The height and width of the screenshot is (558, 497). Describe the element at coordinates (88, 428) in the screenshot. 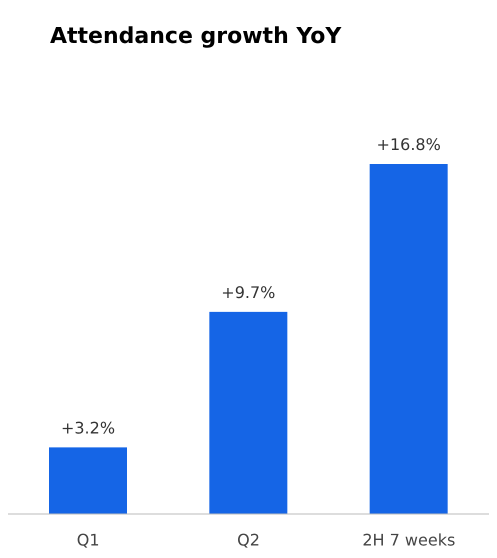

I see `data-label: +3.2%` at that location.